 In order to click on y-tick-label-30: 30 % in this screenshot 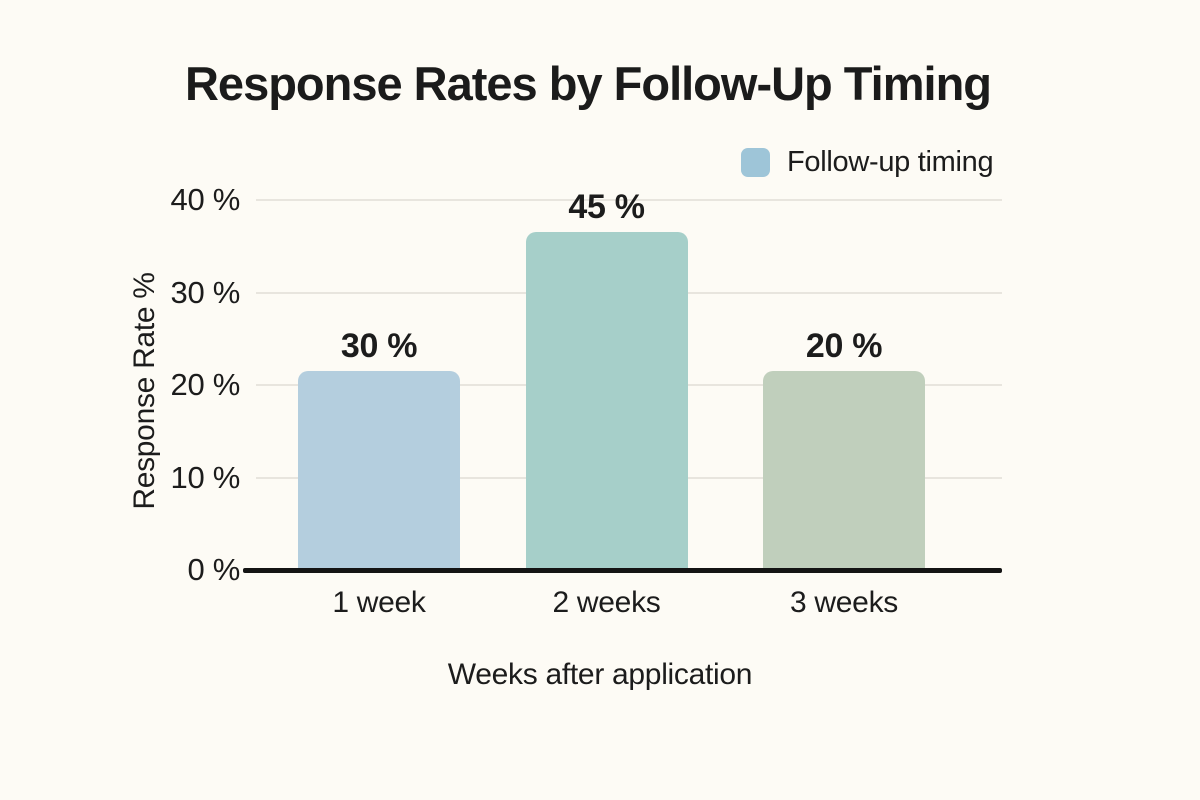, I will do `click(205, 292)`.